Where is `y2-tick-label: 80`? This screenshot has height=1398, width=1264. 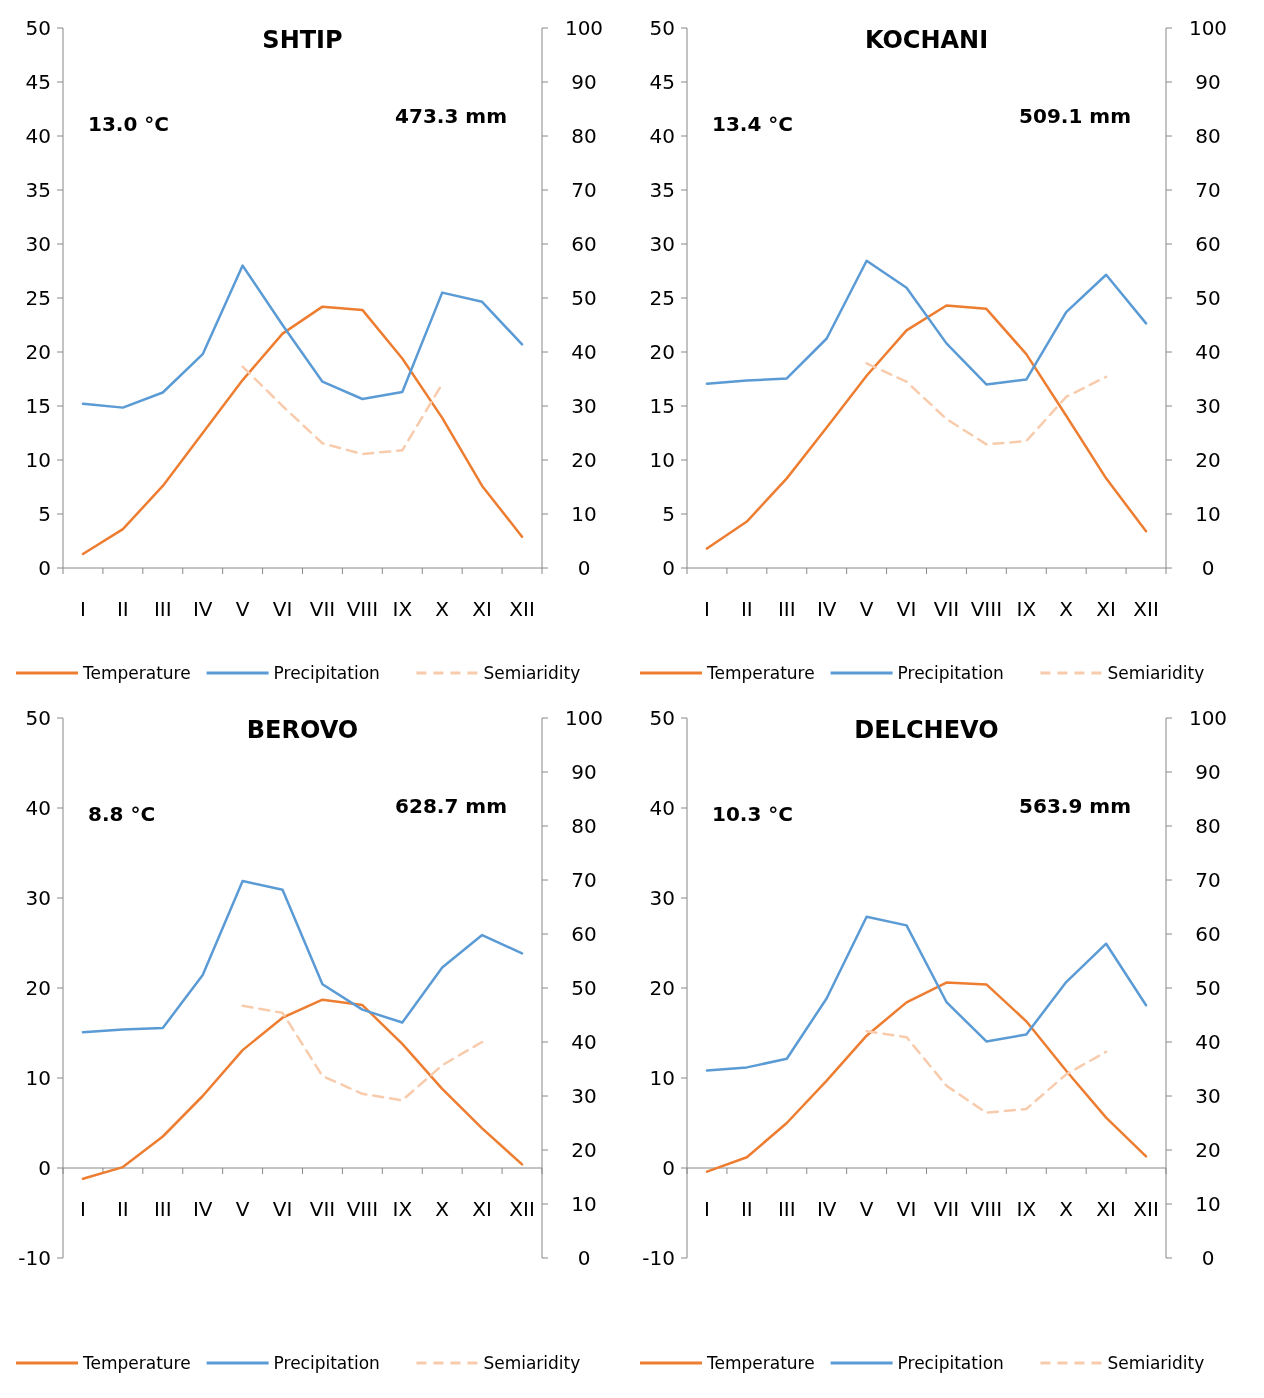 y2-tick-label: 80 is located at coordinates (584, 826).